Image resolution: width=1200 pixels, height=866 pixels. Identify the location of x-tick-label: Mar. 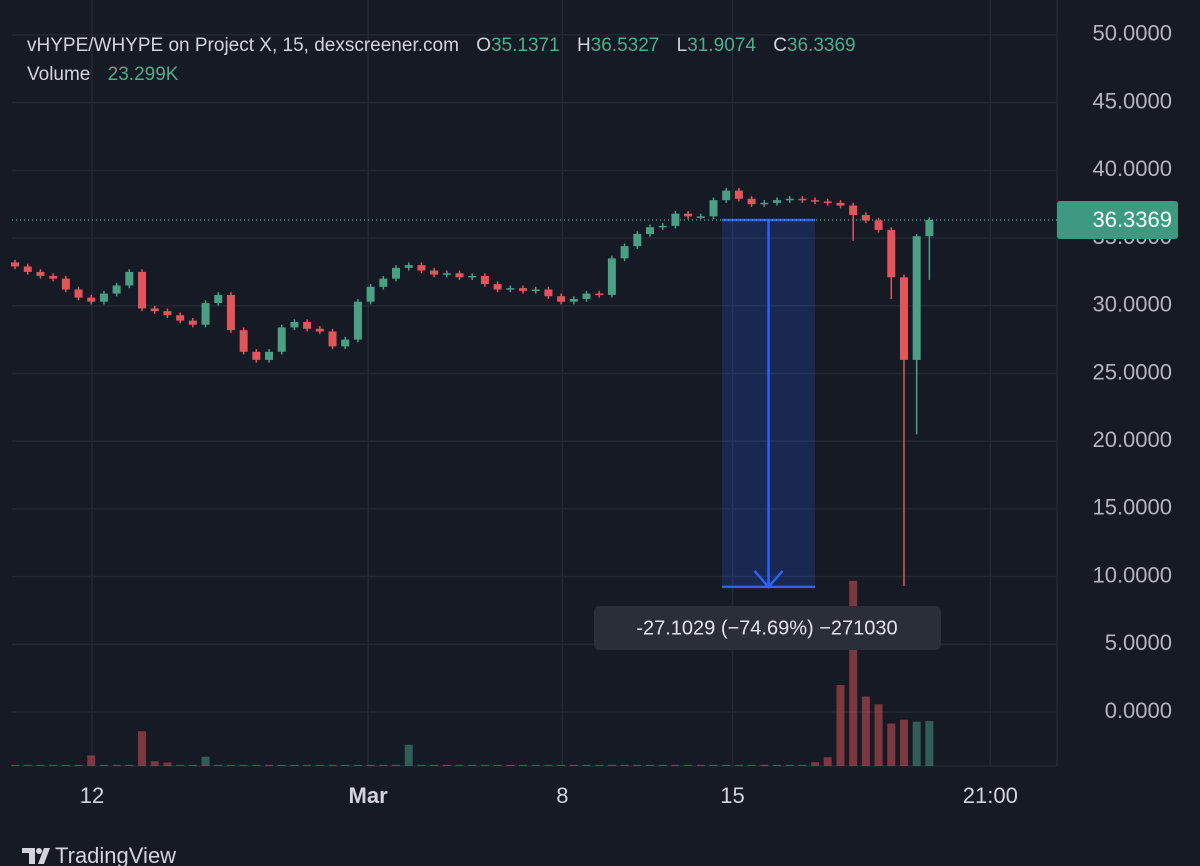
(369, 795).